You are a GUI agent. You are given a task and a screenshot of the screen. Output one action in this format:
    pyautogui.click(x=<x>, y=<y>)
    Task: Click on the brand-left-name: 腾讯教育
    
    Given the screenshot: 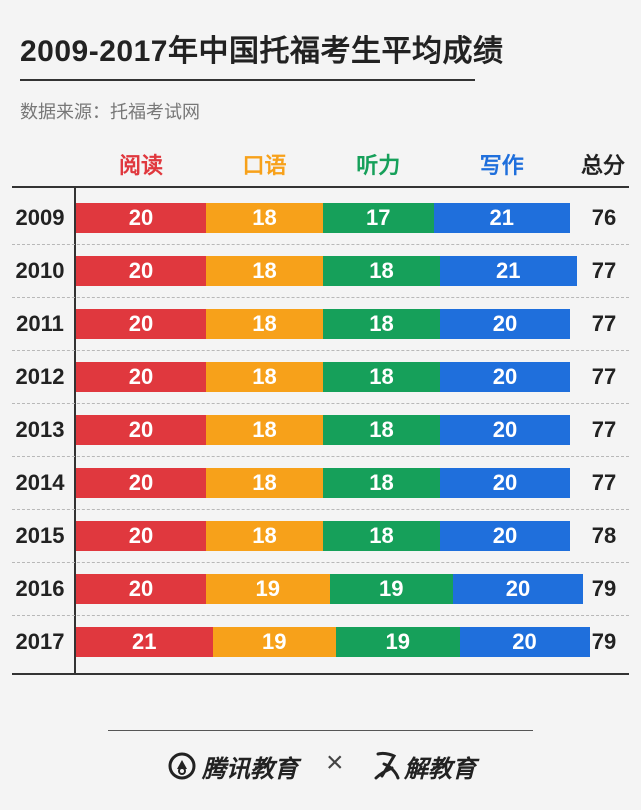 What is the action you would take?
    pyautogui.click(x=250, y=769)
    